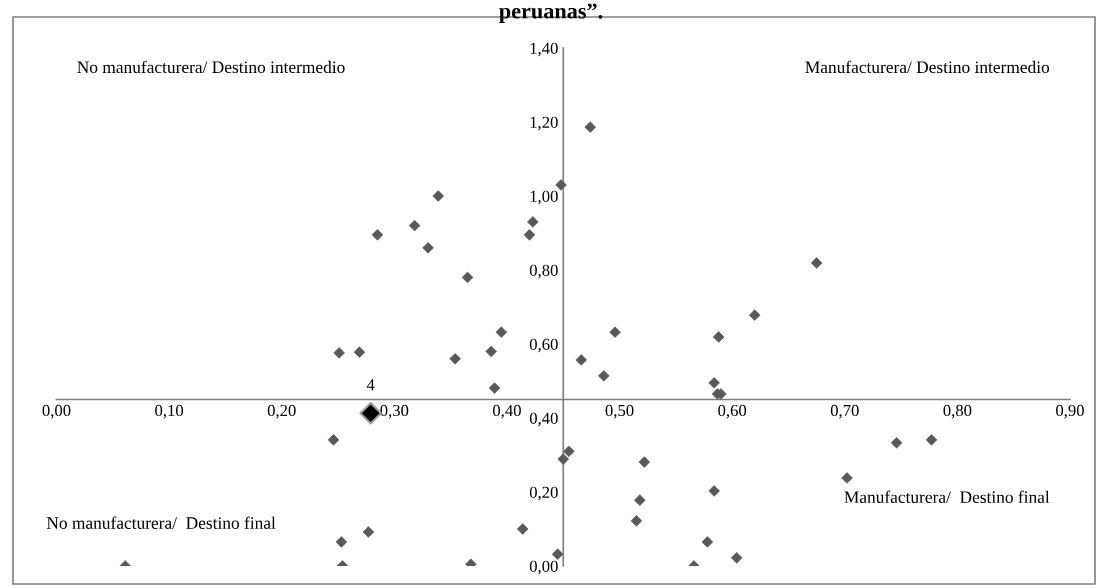 The width and height of the screenshot is (1102, 588). Describe the element at coordinates (543, 271) in the screenshot. I see `y-tick-label: 0,80` at that location.